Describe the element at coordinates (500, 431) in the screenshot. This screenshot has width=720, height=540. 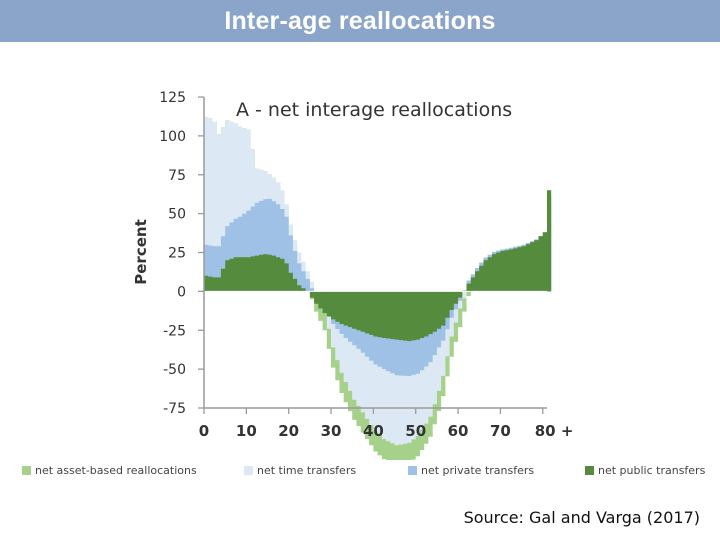
I see `x-tick-label: 70` at that location.